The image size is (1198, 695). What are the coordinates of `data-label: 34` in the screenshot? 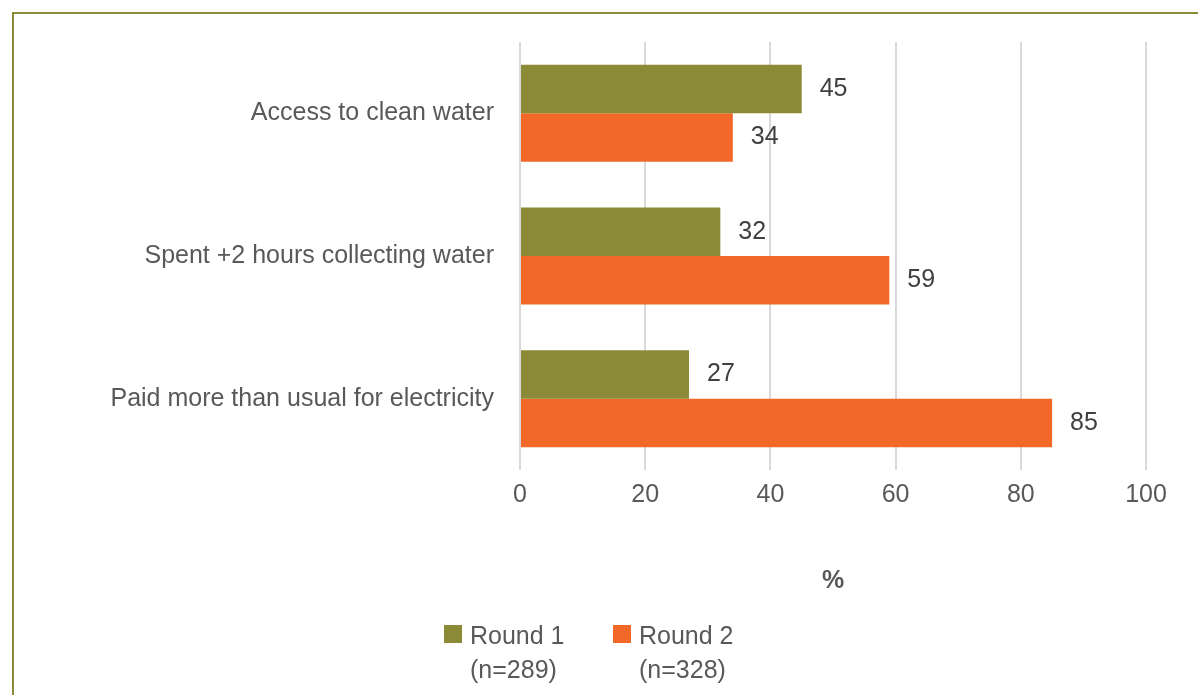 It's located at (764, 135).